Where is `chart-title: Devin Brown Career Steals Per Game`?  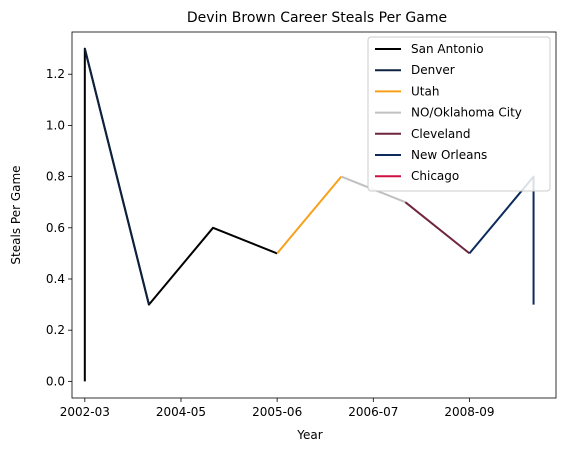 chart-title: Devin Brown Career Steals Per Game is located at coordinates (317, 18).